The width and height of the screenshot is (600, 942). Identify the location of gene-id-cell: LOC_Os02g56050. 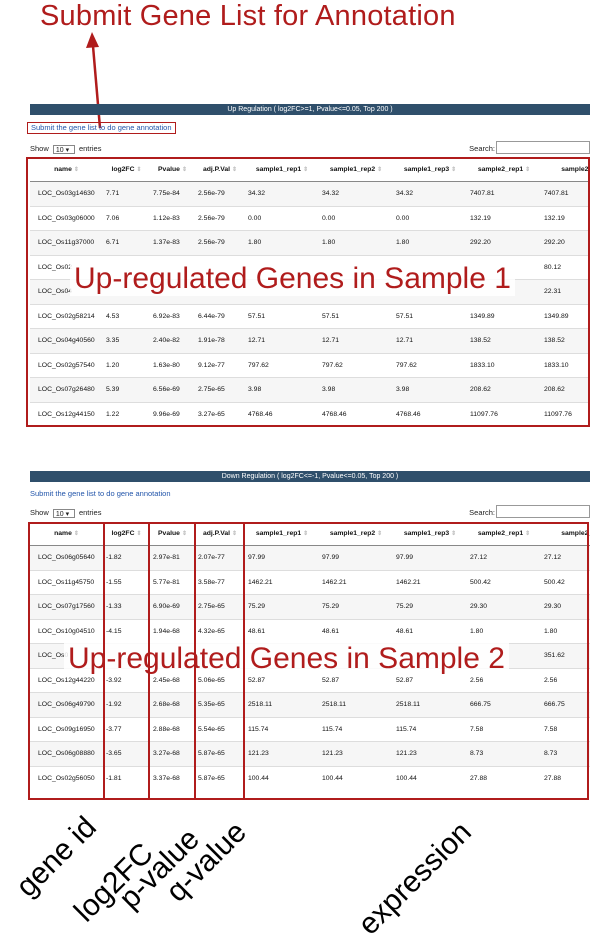
(66, 777).